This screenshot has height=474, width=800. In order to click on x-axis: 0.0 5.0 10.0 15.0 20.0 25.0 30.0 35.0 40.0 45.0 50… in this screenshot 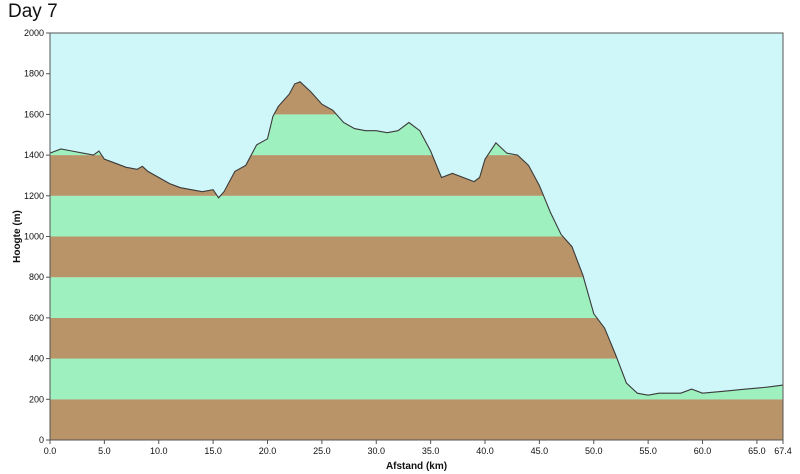, I will do `click(418, 448)`.